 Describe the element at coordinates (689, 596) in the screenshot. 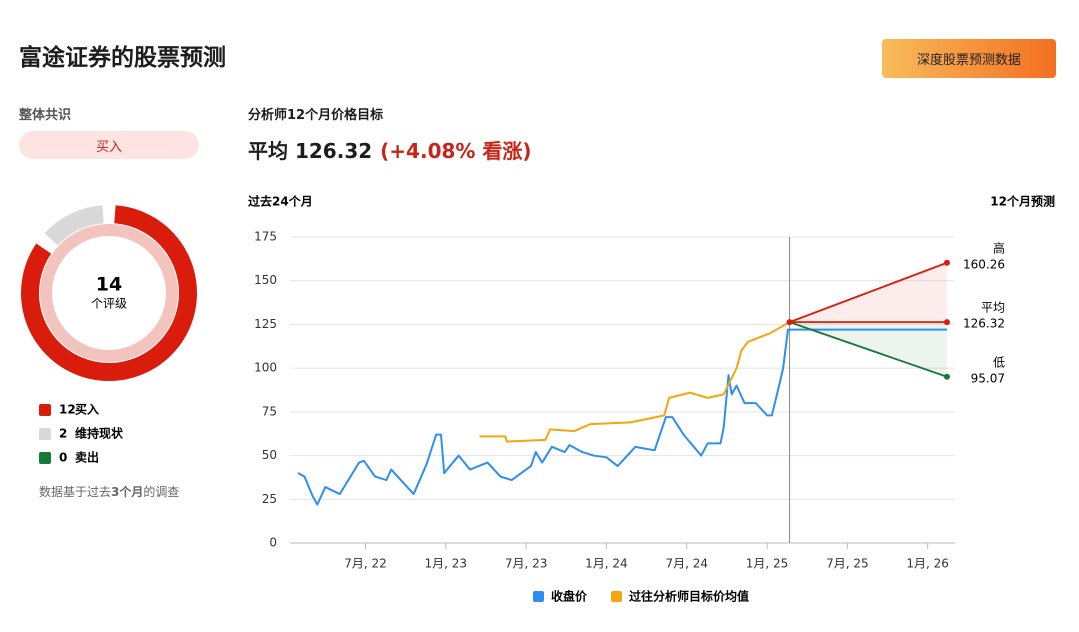

I see `legend-label: 过往分析师目标价均值` at that location.